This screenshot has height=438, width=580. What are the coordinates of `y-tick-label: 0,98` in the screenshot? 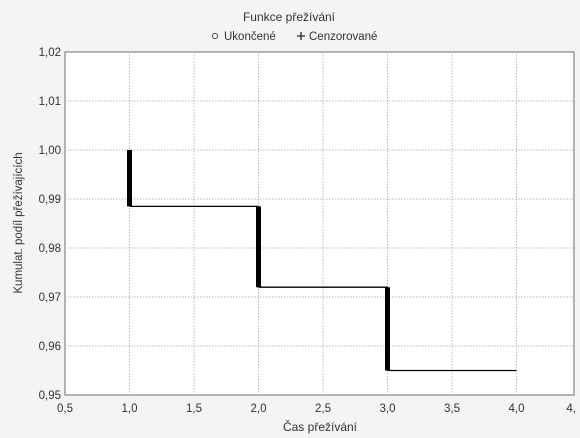 It's located at (50, 249).